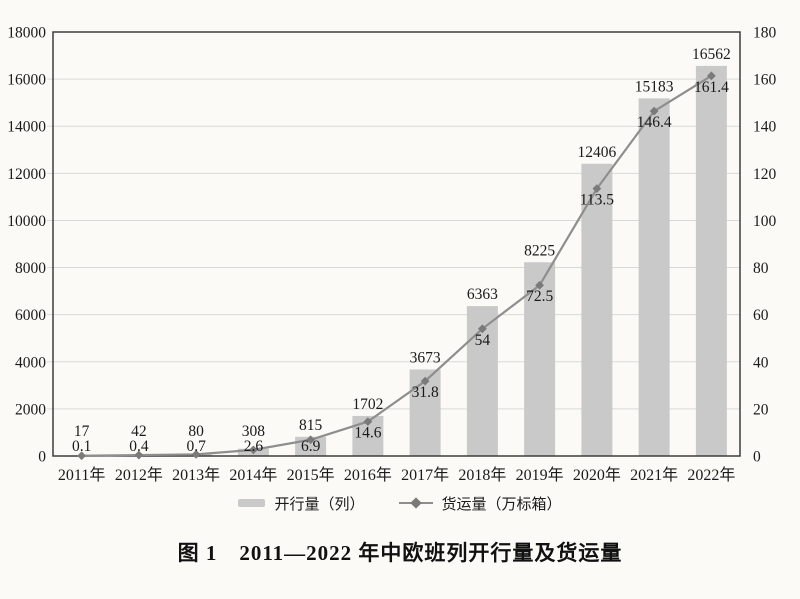 This screenshot has width=800, height=599. I want to click on x-axis-tick-label: 2019年, so click(540, 475).